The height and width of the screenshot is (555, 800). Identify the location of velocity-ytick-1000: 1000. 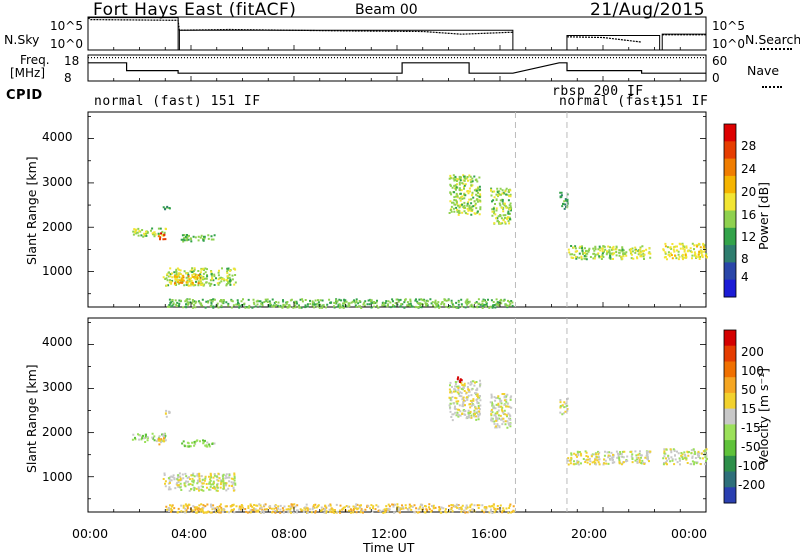
(57, 477).